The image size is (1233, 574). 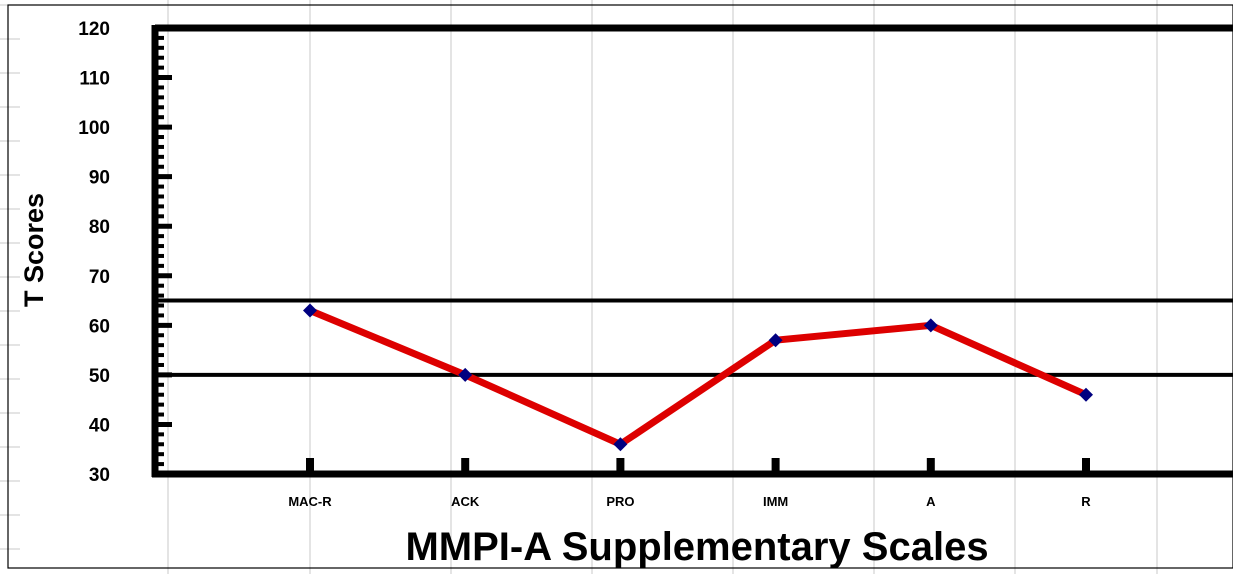 I want to click on x-tick-label: ACK, so click(x=465, y=501).